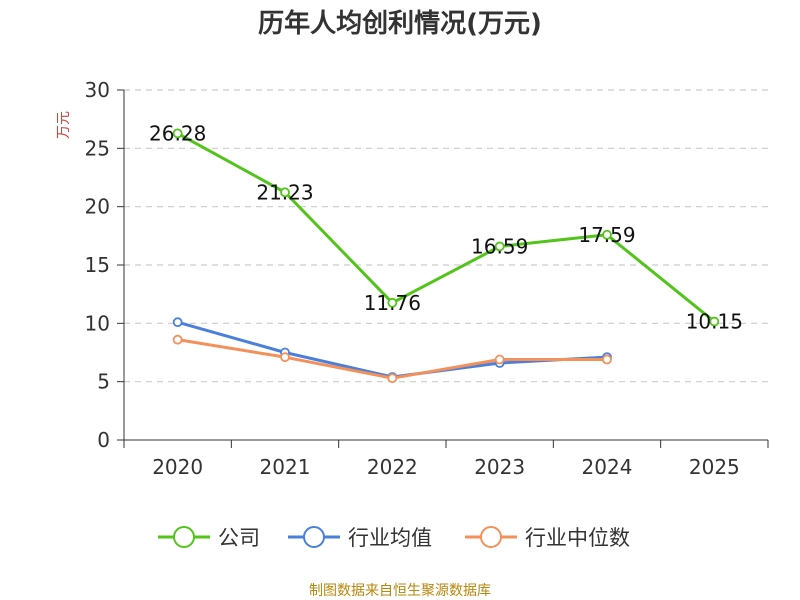  What do you see at coordinates (103, 440) in the screenshot?
I see `y-tick-label: 0` at bounding box center [103, 440].